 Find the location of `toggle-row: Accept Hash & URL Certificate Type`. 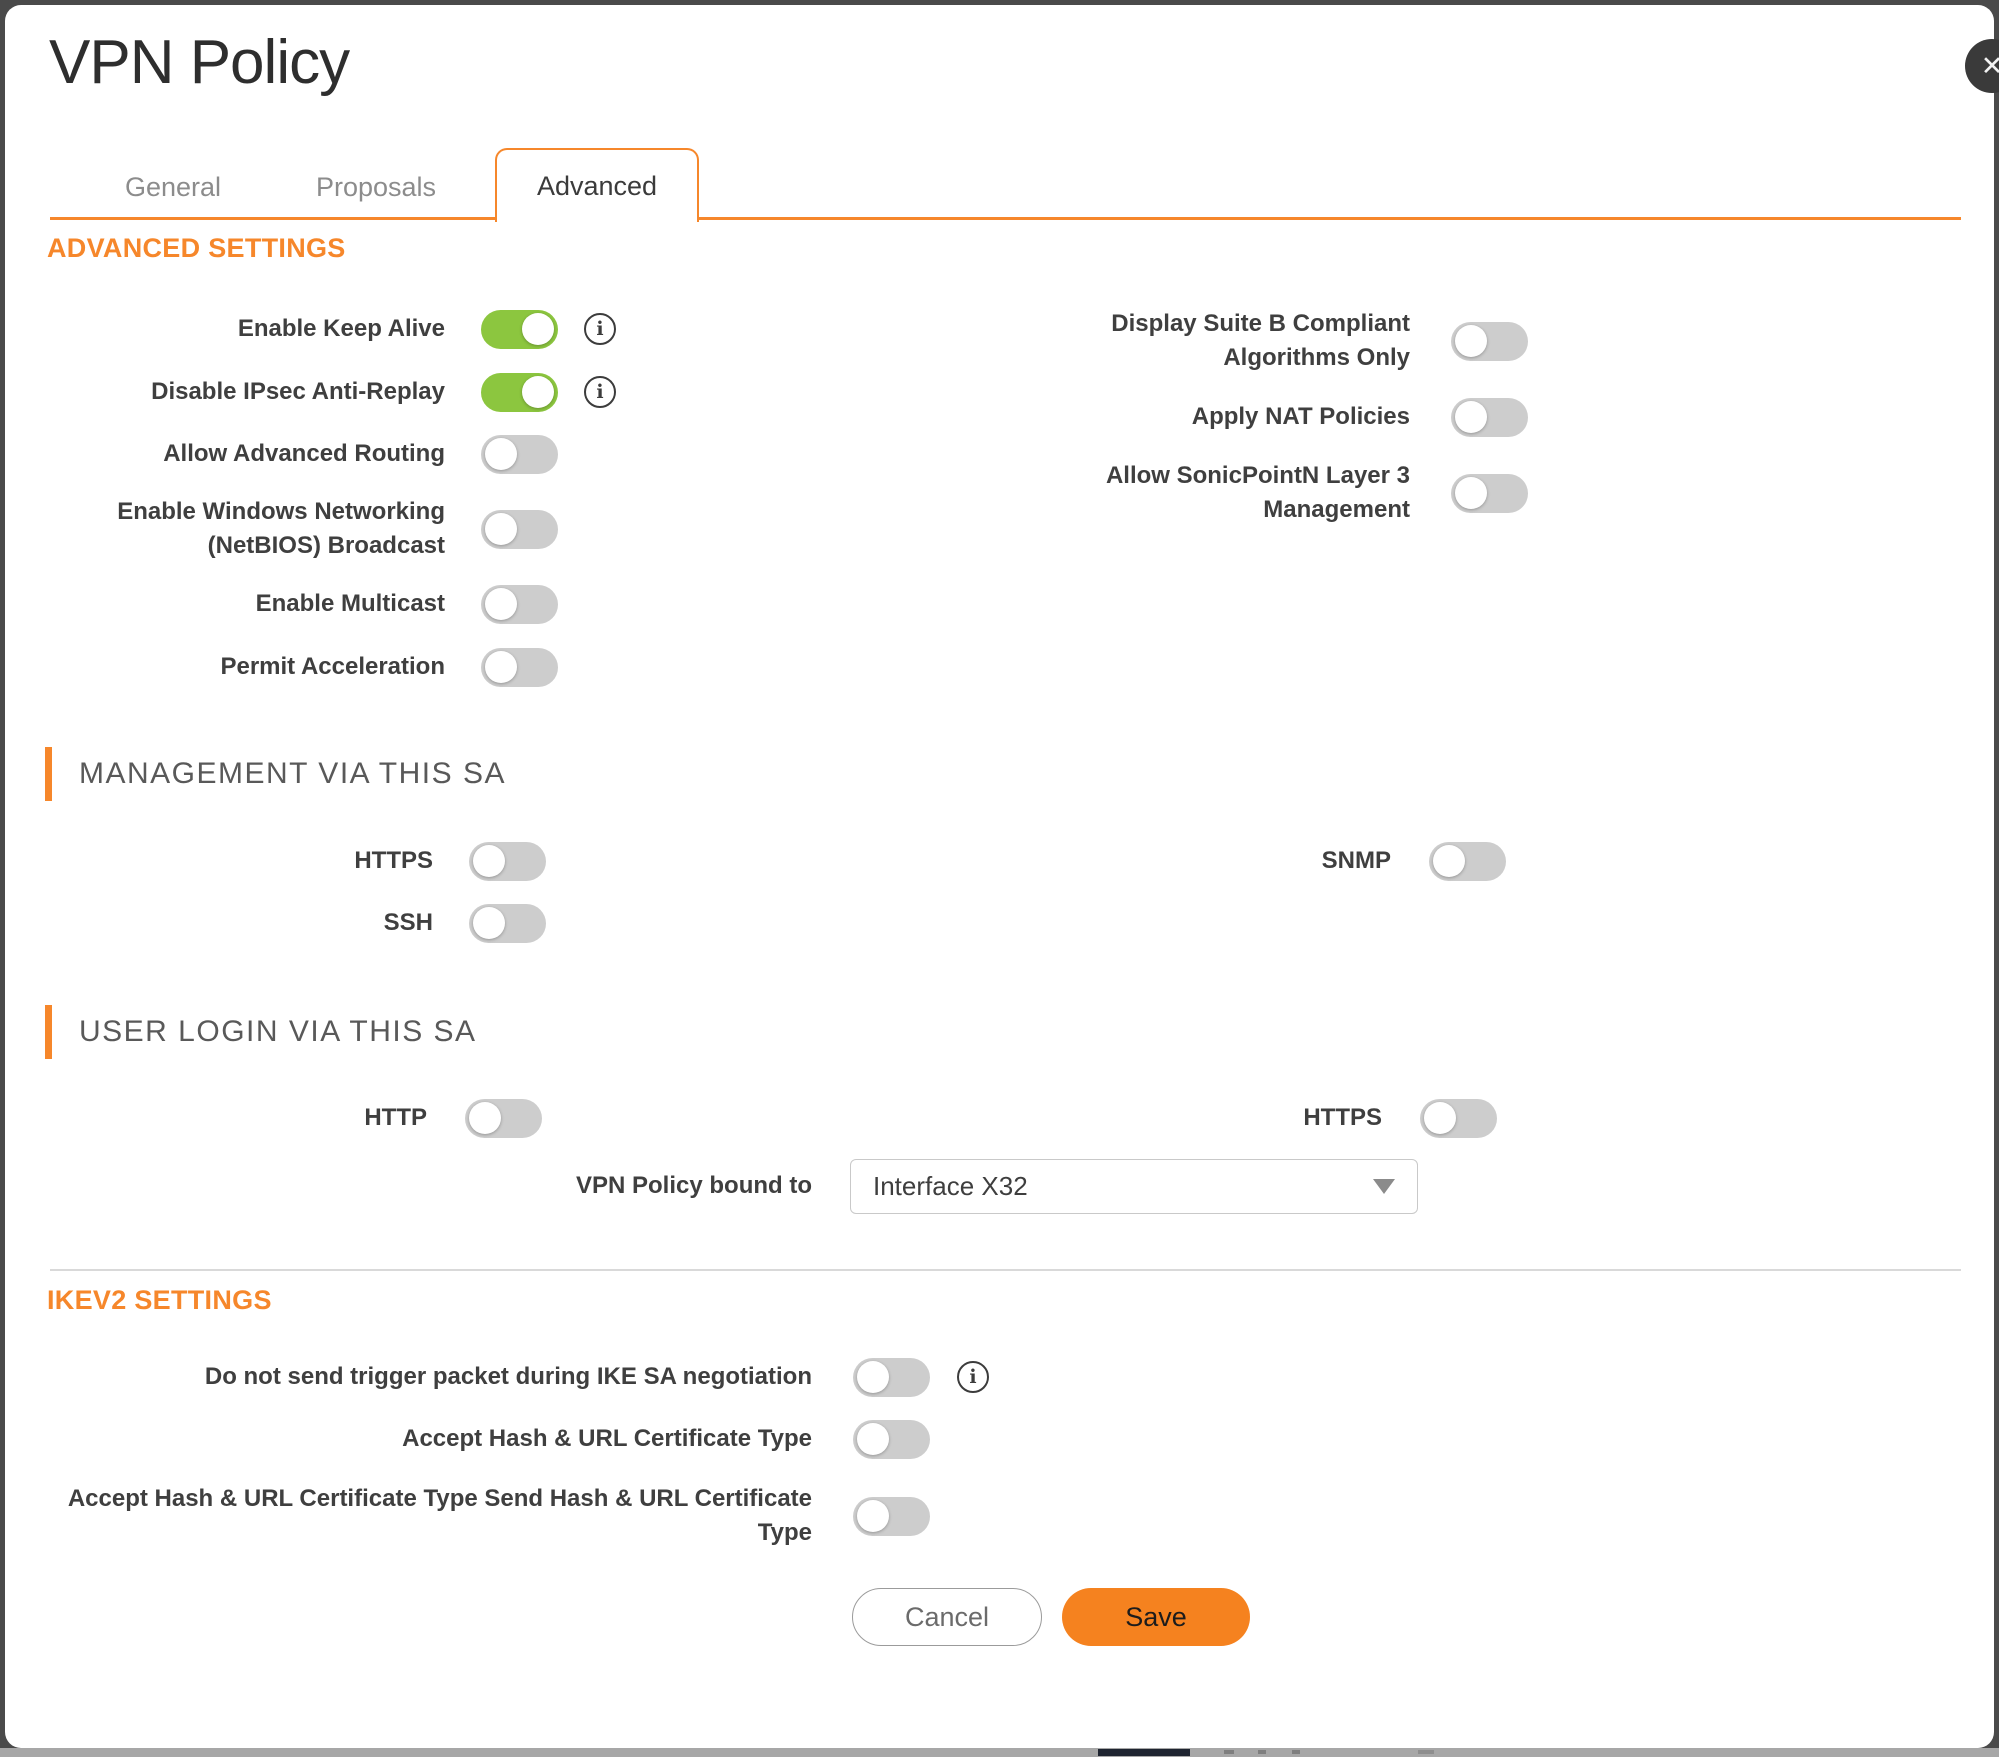

toggle-row: Accept Hash & URL Certificate Type is located at coordinates (487, 1439).